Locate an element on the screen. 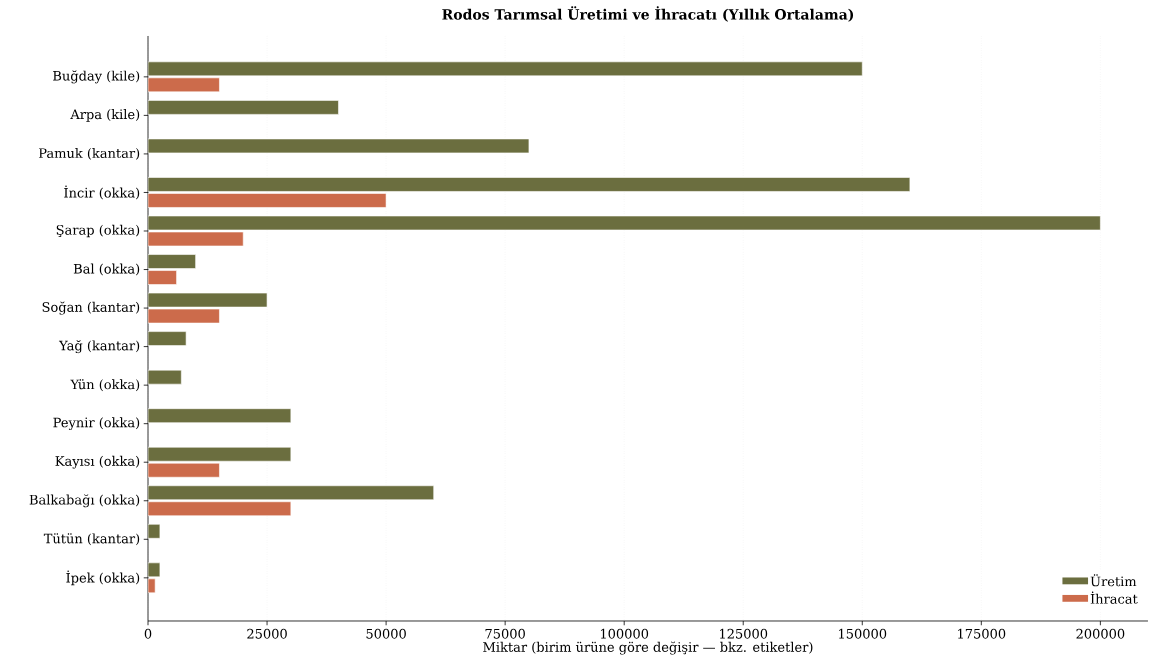  y-tick-label: Tütün (kantar) is located at coordinates (91, 539).